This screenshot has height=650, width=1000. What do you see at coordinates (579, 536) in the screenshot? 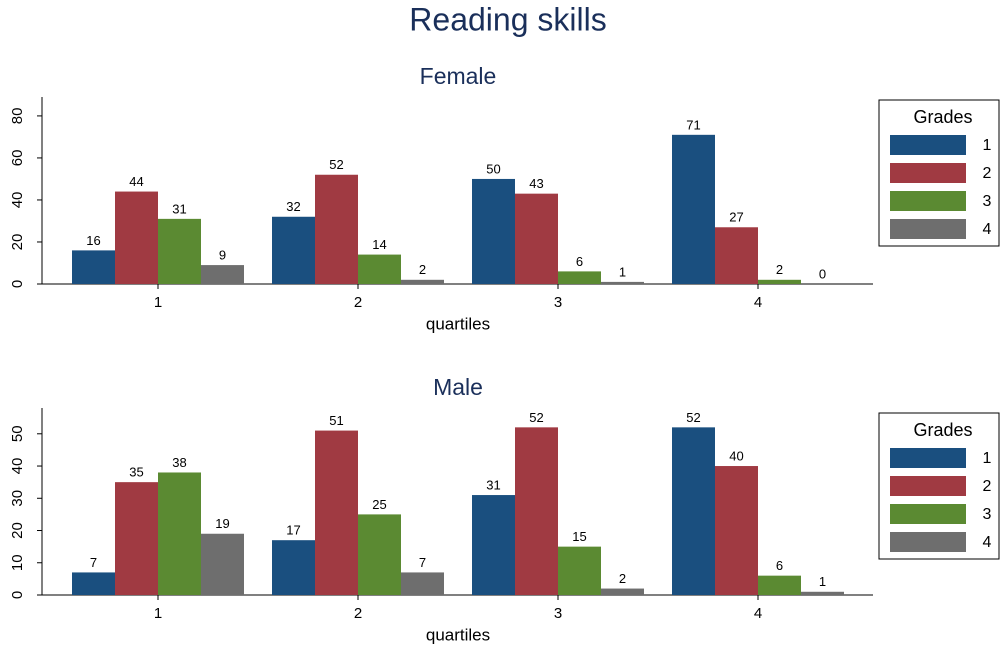
I see `value-label: 15` at bounding box center [579, 536].